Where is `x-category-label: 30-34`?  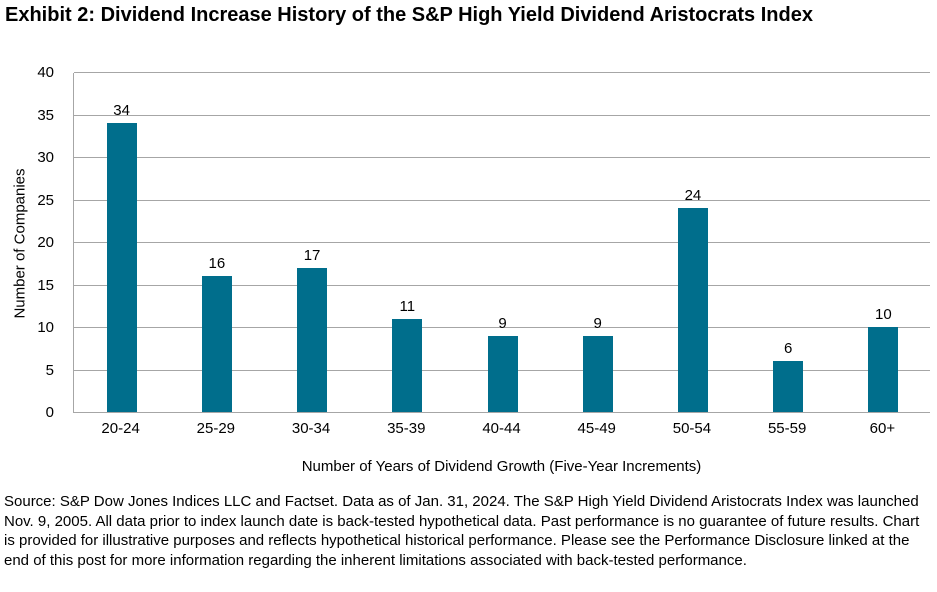
x-category-label: 30-34 is located at coordinates (311, 428).